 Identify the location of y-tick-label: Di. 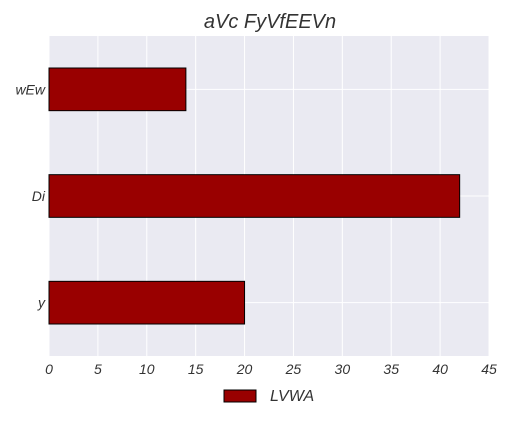
(39, 196).